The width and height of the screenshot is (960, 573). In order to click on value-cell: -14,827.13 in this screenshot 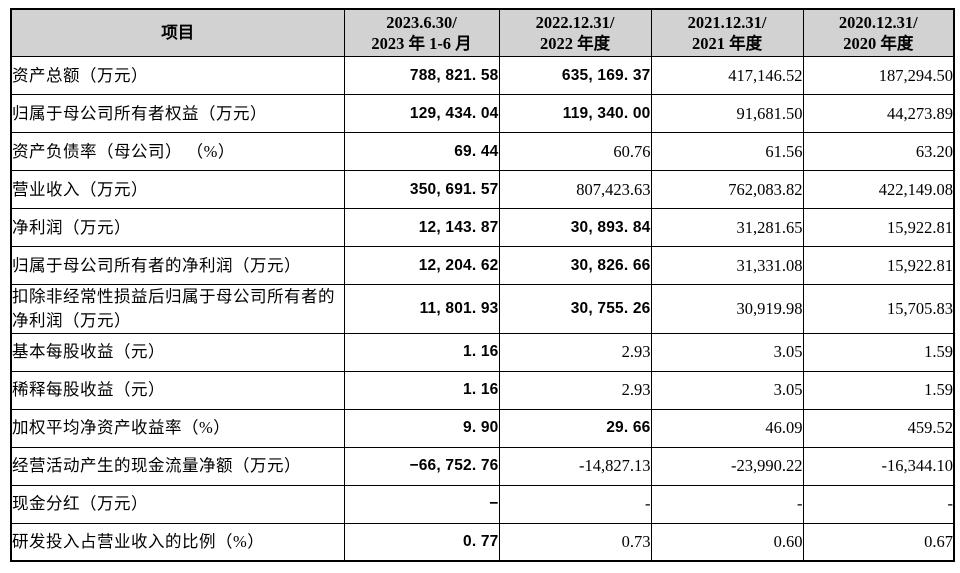, I will do `click(575, 466)`.